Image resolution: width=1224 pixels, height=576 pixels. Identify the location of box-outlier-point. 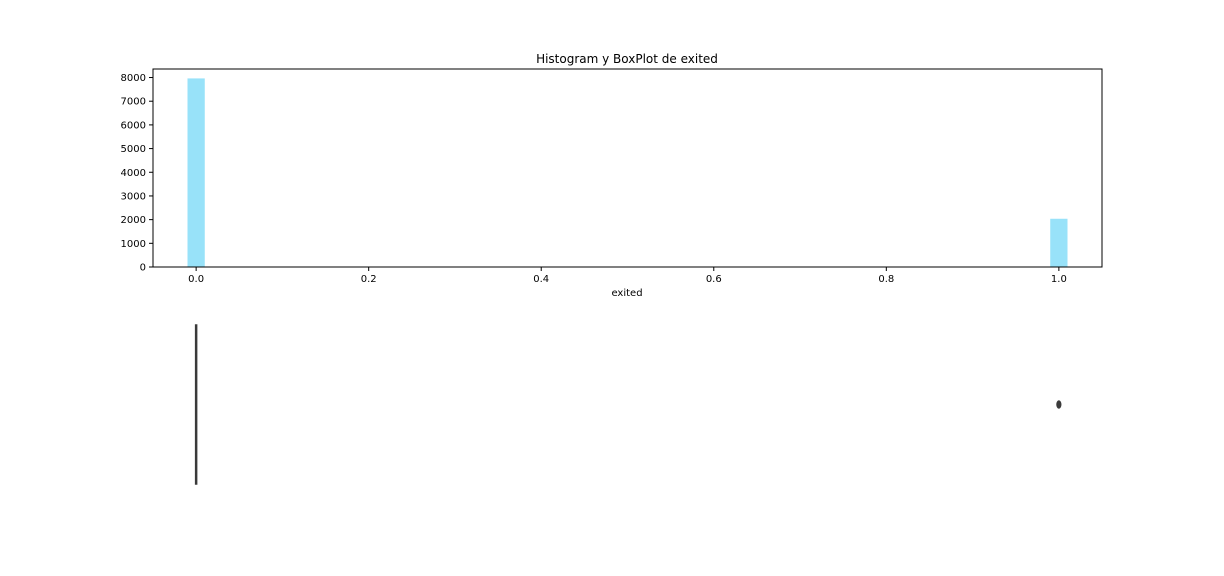
(1059, 404).